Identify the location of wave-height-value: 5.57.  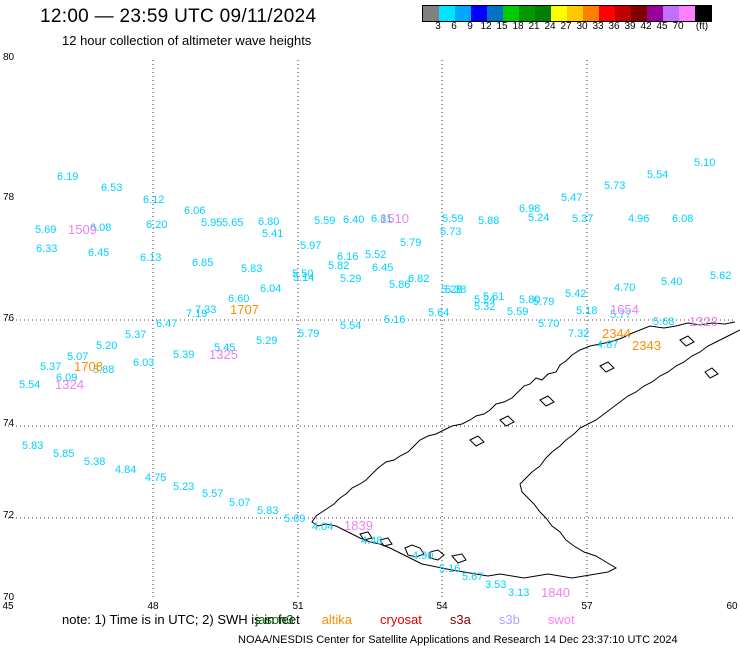
(212, 494).